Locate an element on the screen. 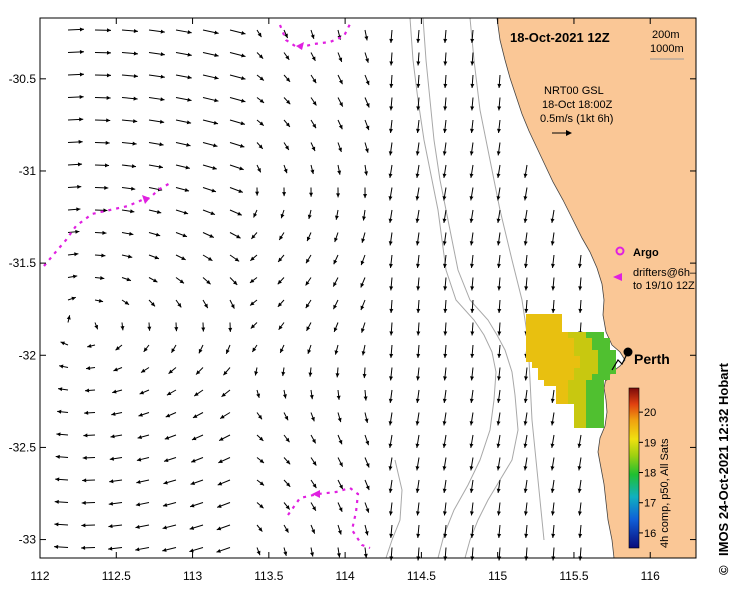 This screenshot has width=739, height=592. y-tick-label: -31.5 is located at coordinates (23, 263).